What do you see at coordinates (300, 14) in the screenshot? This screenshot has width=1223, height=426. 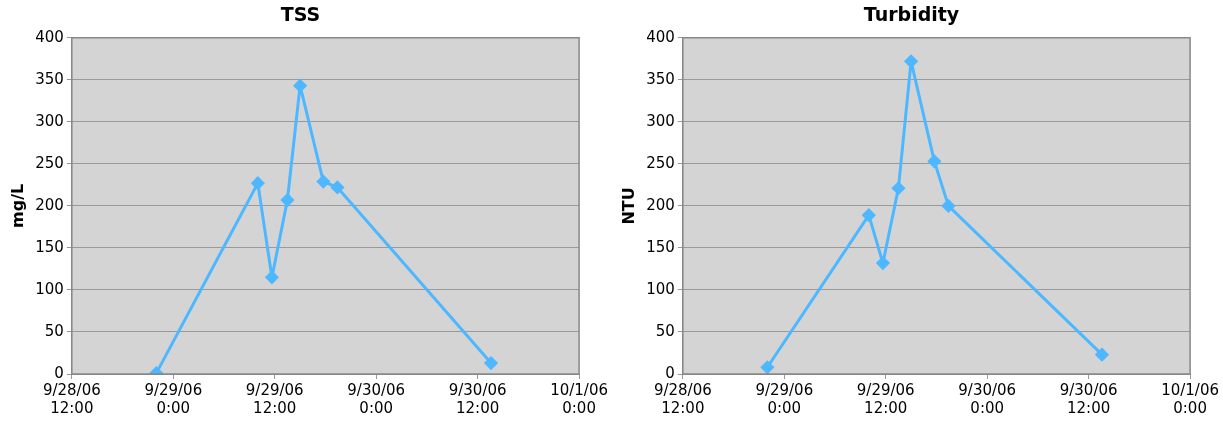 I see `chart-title: TSS` at bounding box center [300, 14].